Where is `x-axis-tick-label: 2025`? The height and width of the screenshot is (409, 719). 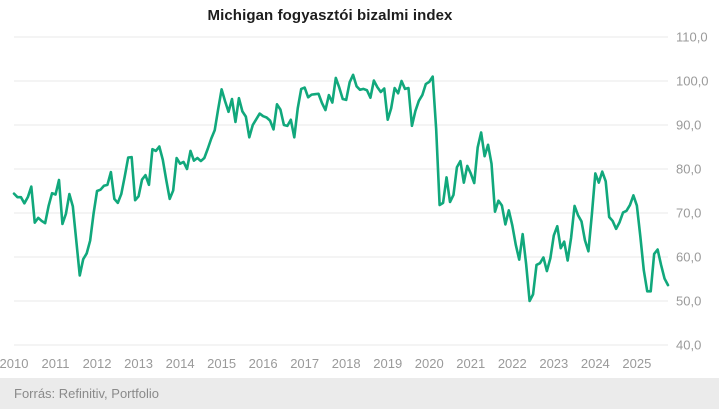
x-axis-tick-label: 2025 is located at coordinates (636, 363).